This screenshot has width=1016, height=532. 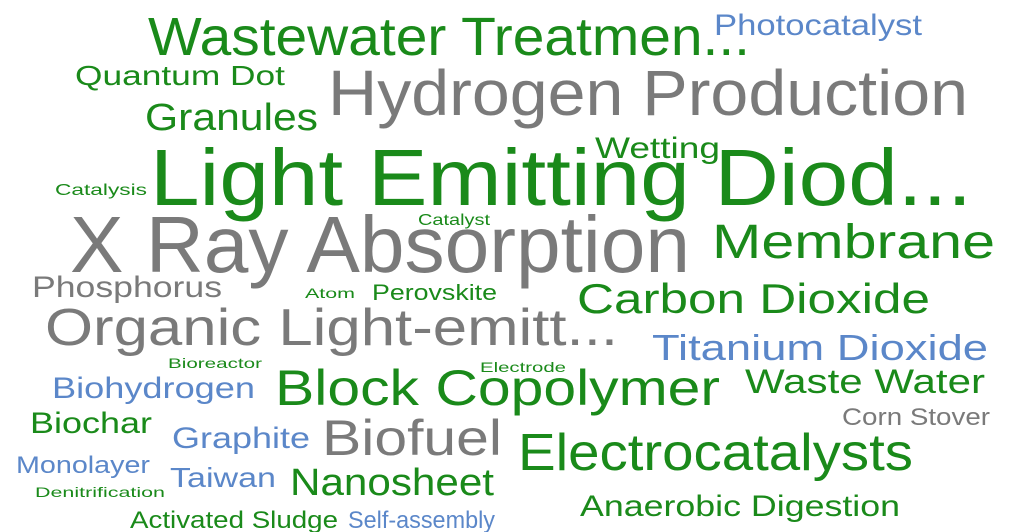 What do you see at coordinates (215, 363) in the screenshot?
I see `word: Bioreactor` at bounding box center [215, 363].